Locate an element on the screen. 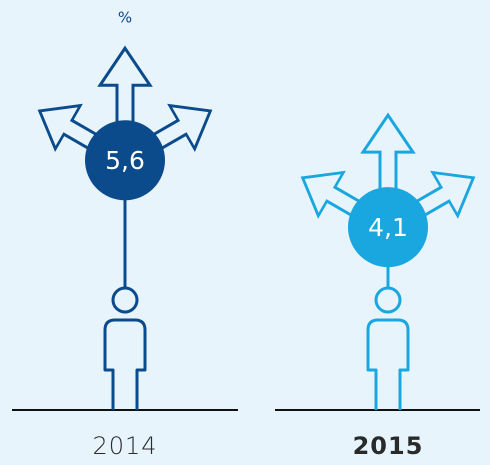 This screenshot has height=465, width=490. unit-label: % is located at coordinates (125, 18).